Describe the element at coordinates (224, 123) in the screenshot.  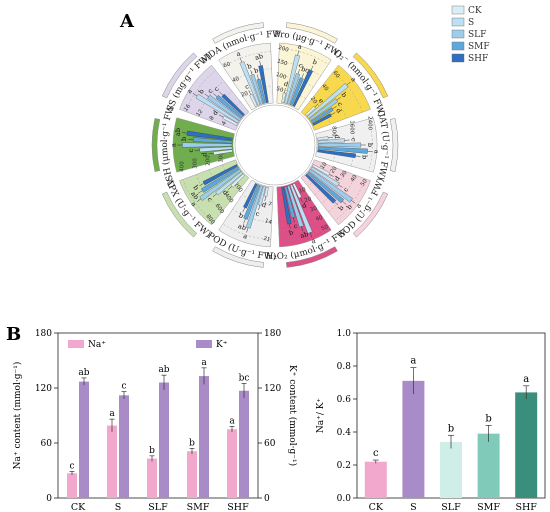
I see `sector-tick-label: 4` at that location.